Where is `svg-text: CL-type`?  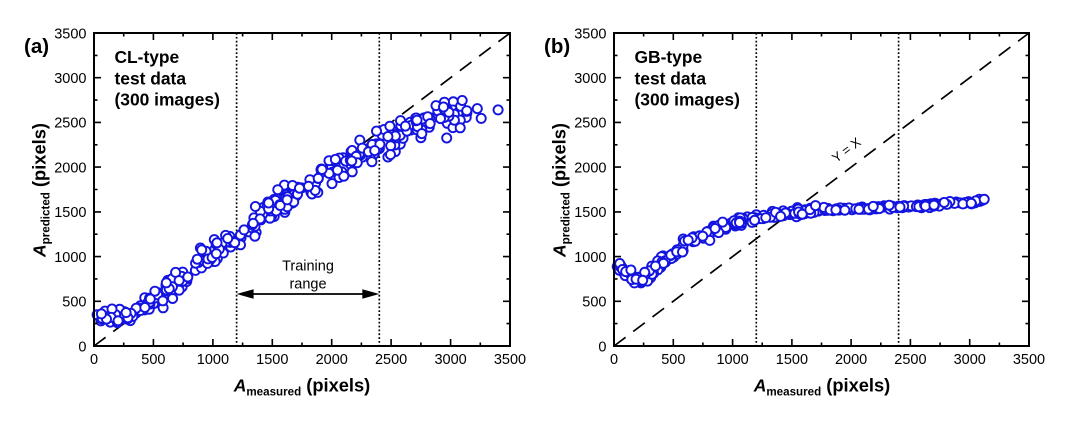
svg-text: CL-type is located at coordinates (147, 57).